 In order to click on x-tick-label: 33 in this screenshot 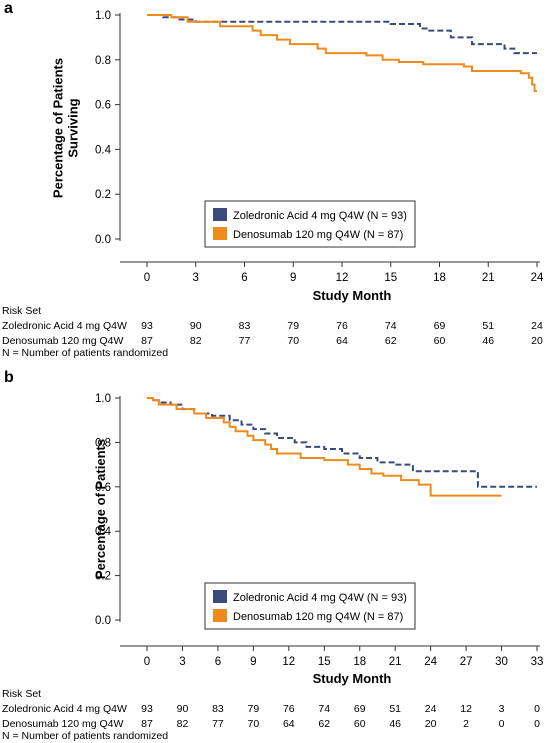, I will do `click(537, 662)`.